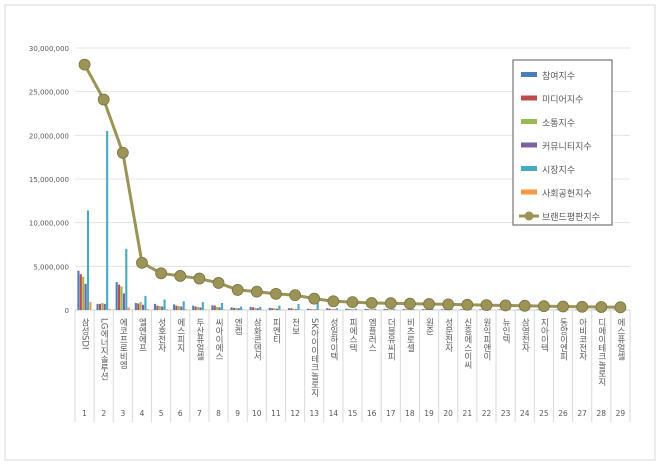 Image resolution: width=660 pixels, height=469 pixels. I want to click on legend-label: 미디어지수, so click(562, 100).